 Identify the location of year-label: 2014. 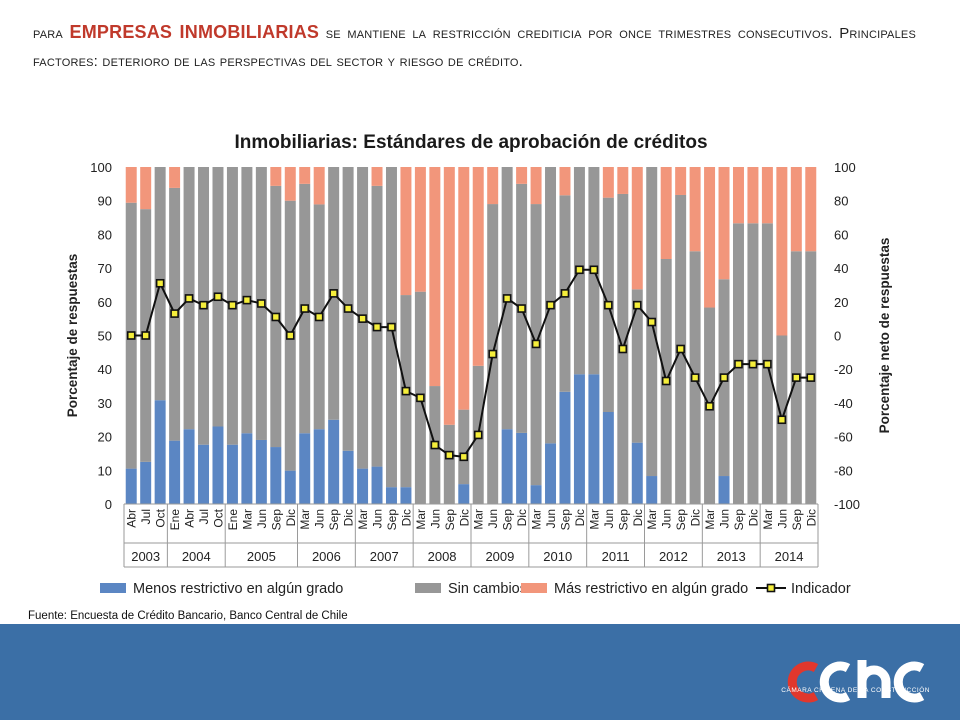
(789, 556).